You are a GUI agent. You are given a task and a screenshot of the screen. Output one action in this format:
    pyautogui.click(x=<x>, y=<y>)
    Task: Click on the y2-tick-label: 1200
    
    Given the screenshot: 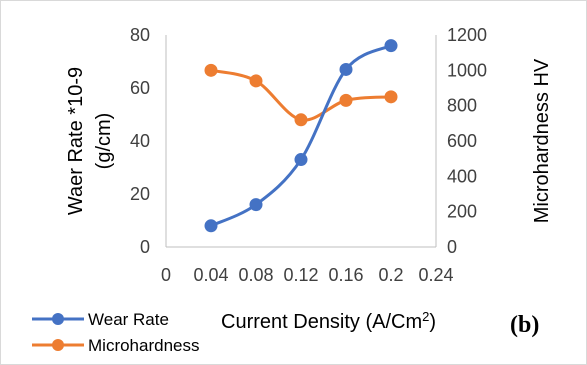 What is the action you would take?
    pyautogui.click(x=467, y=35)
    